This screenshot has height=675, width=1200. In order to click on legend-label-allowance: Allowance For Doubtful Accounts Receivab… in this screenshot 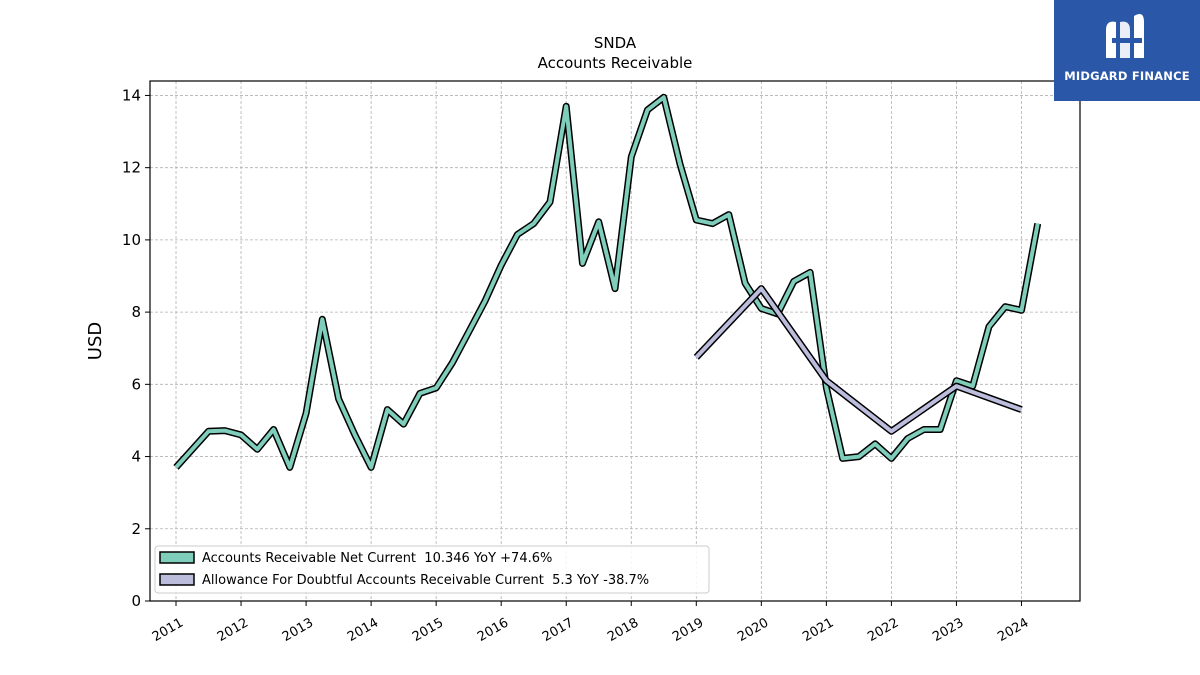, I will do `click(425, 580)`.